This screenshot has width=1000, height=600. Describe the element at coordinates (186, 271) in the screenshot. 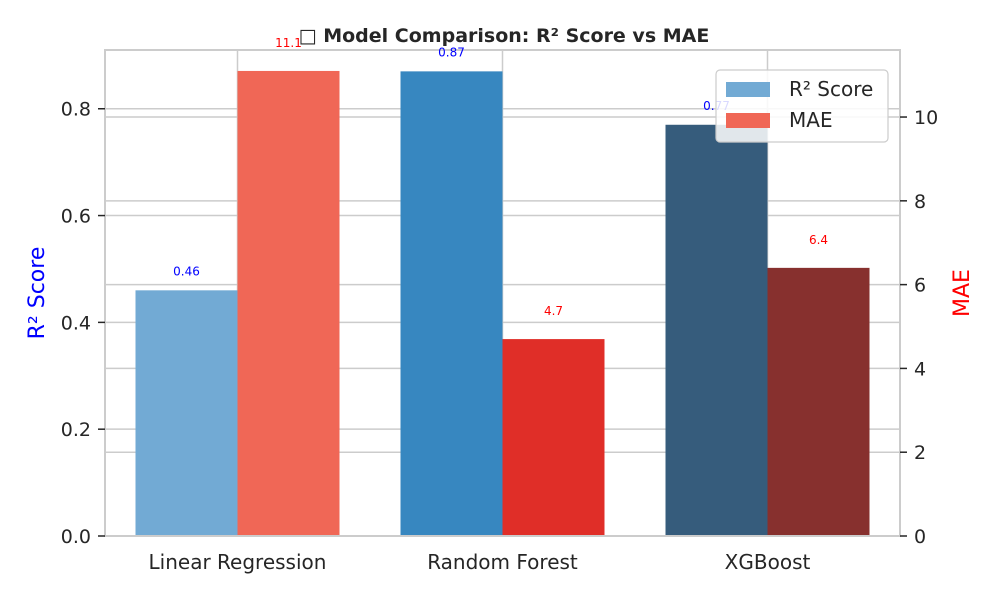

I see `data-label-r2-score: 0.46` at that location.